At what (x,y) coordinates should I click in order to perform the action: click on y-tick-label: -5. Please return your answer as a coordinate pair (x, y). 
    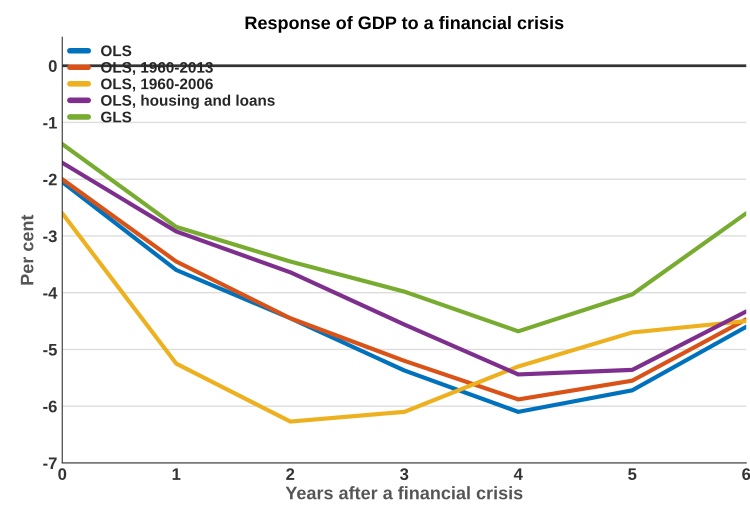
    Looking at the image, I should click on (50, 350).